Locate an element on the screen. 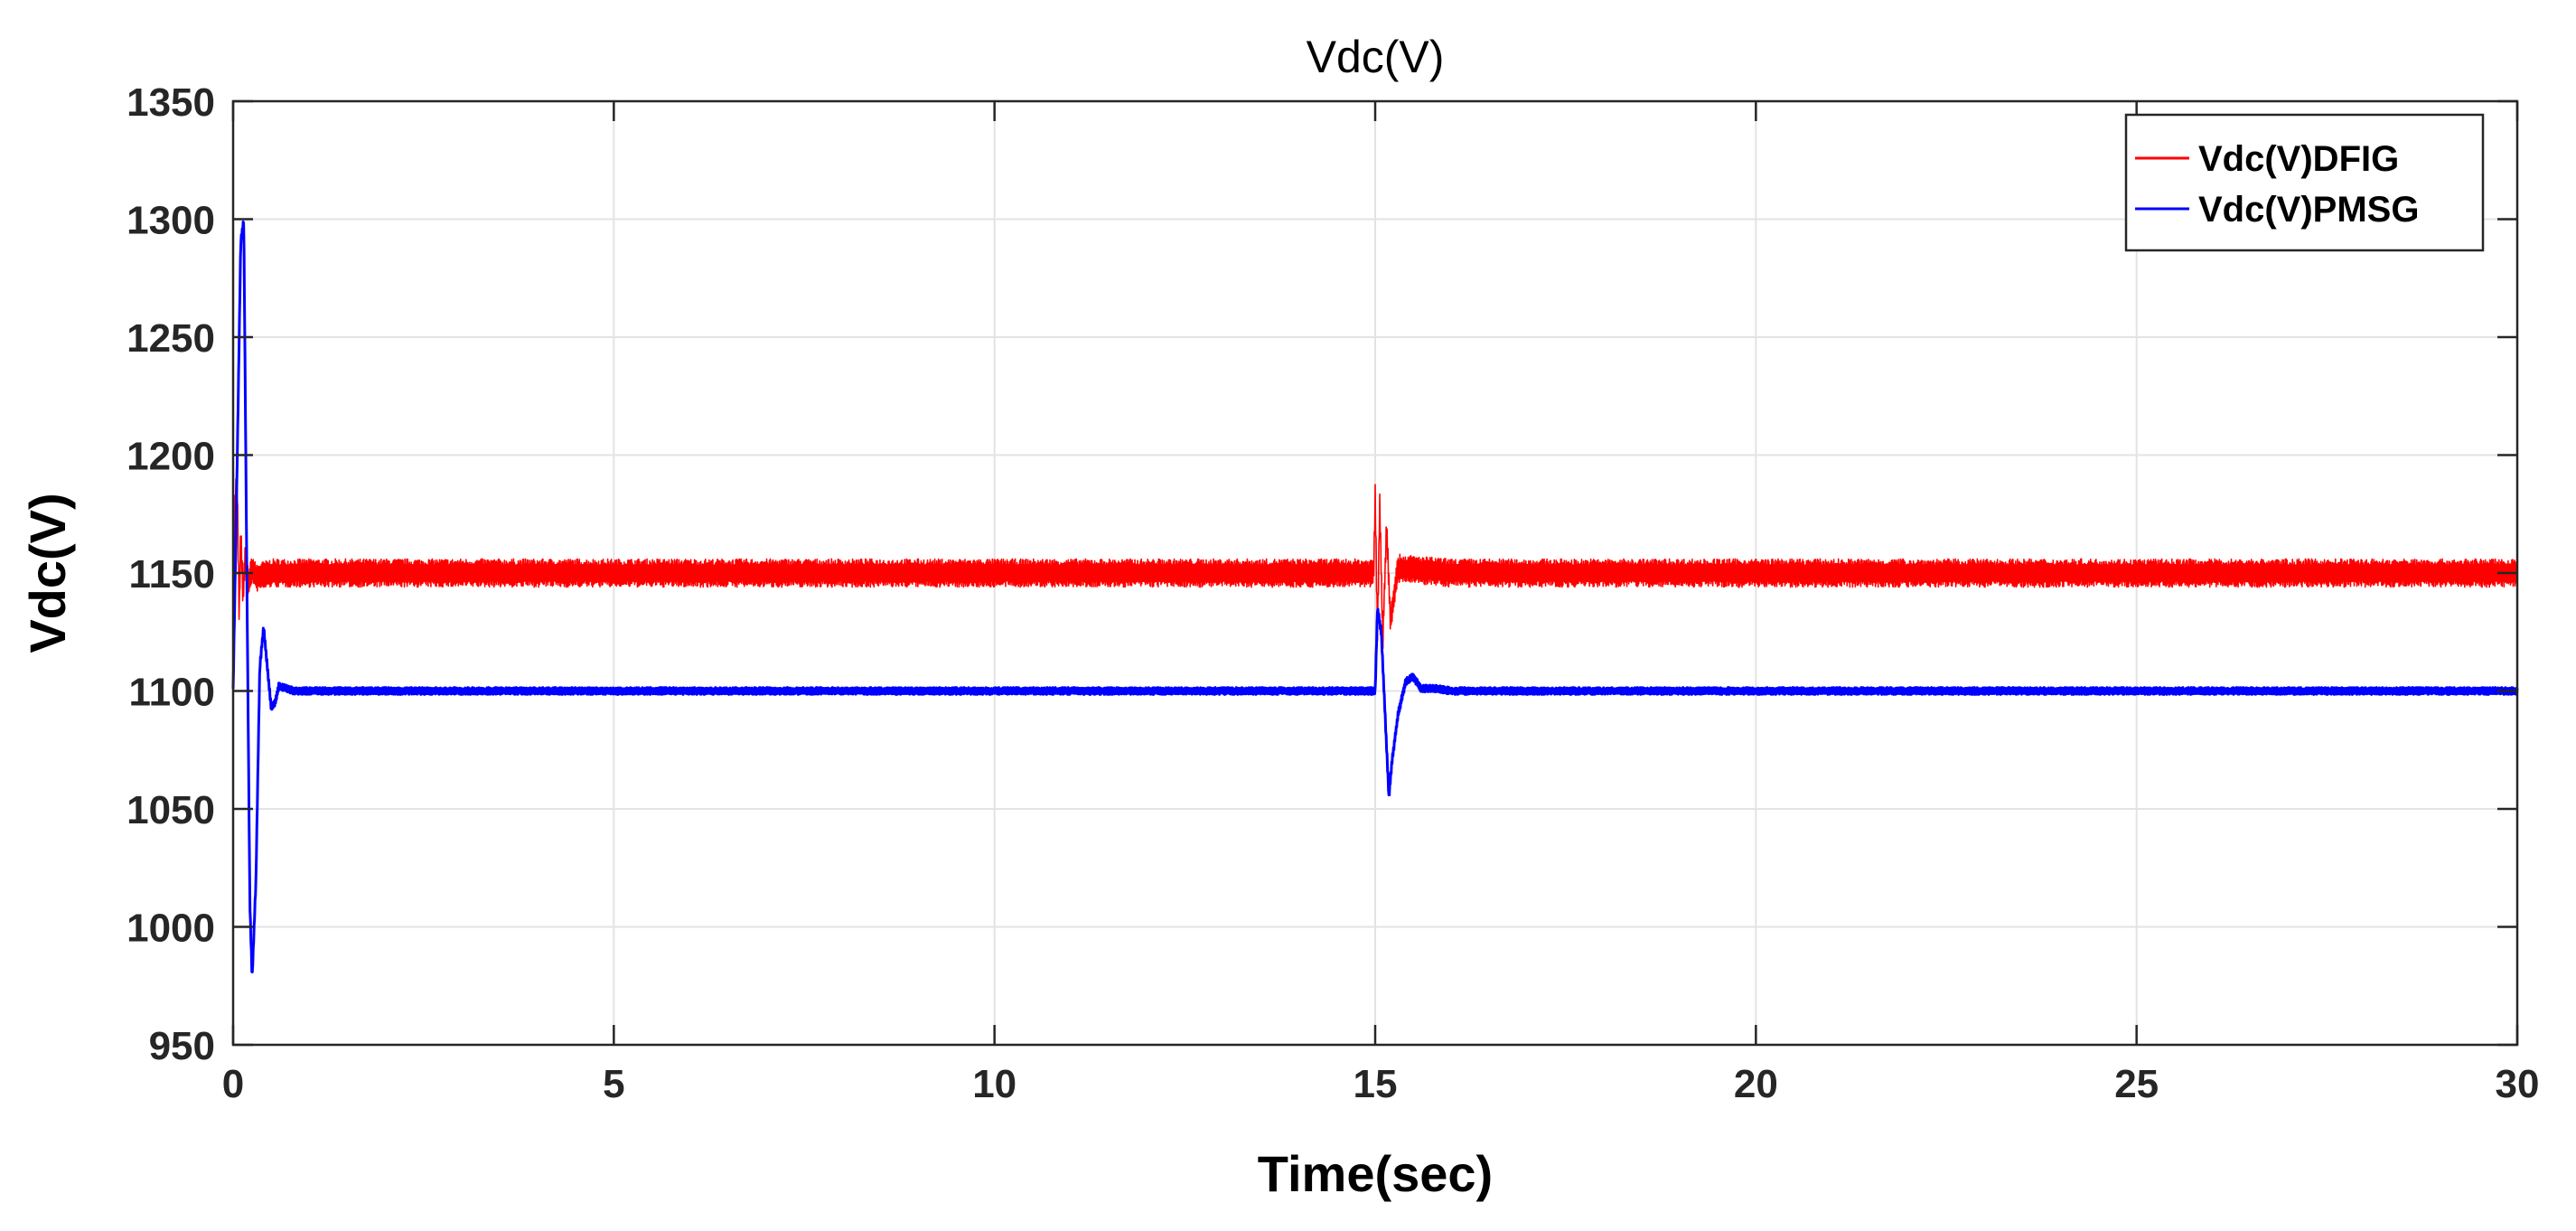 The height and width of the screenshot is (1231, 2576). x-tick-label: 0 is located at coordinates (233, 1084).